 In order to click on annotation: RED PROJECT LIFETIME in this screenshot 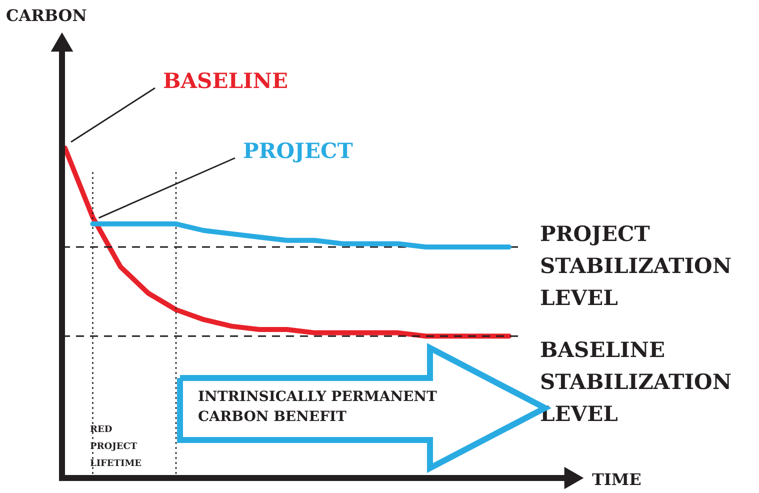, I will do `click(116, 447)`.